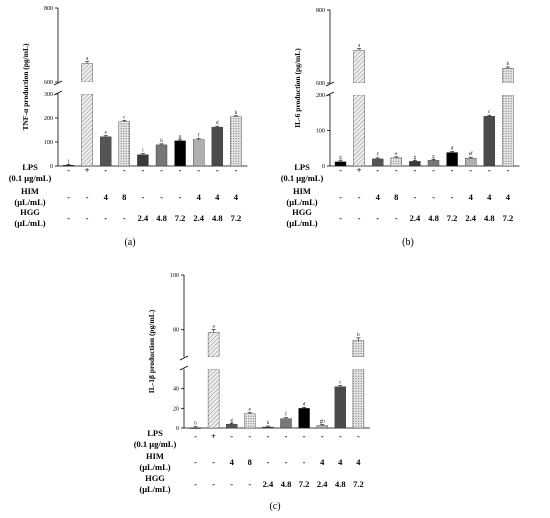 The width and height of the screenshot is (550, 518). What do you see at coordinates (452, 149) in the screenshot?
I see `panel-b-sig-letter: d` at bounding box center [452, 149].